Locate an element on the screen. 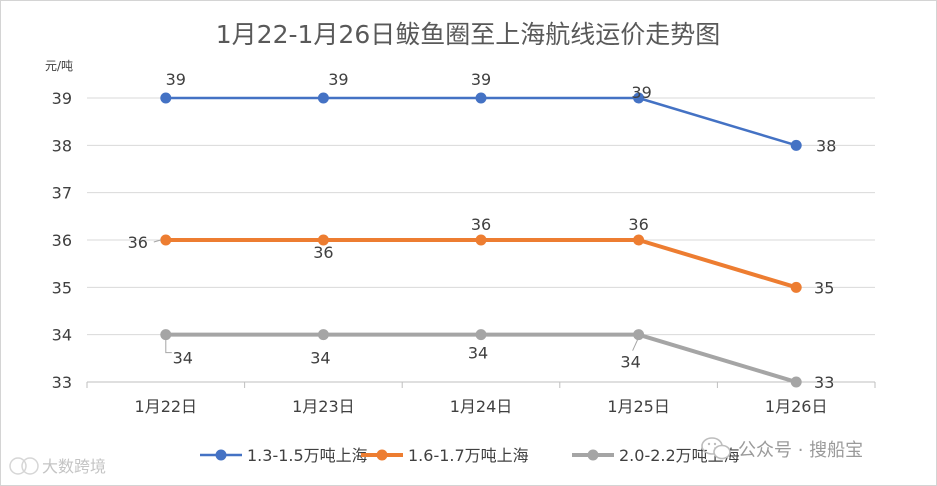  wechat-icon is located at coordinates (716, 448).